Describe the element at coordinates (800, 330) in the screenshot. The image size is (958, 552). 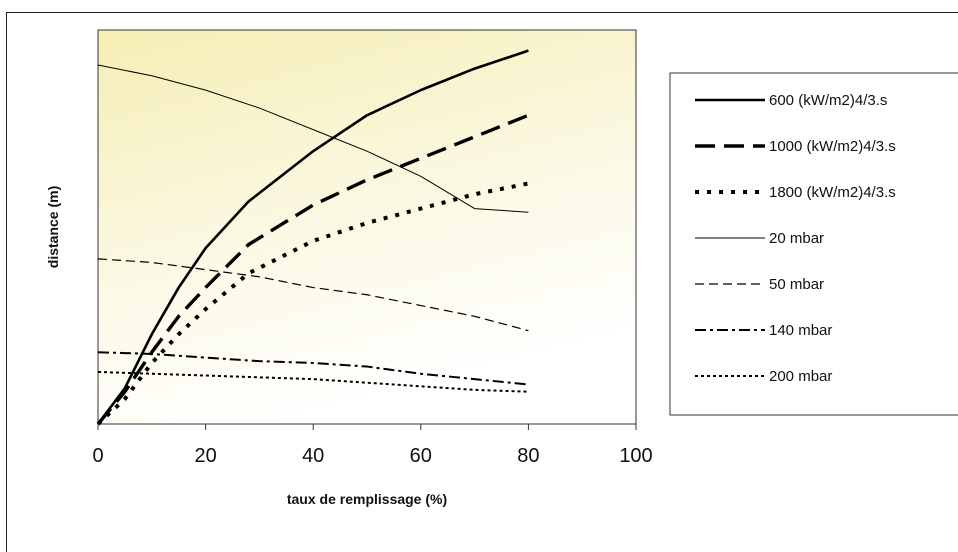
I see `legend-label: 140 mbar` at that location.